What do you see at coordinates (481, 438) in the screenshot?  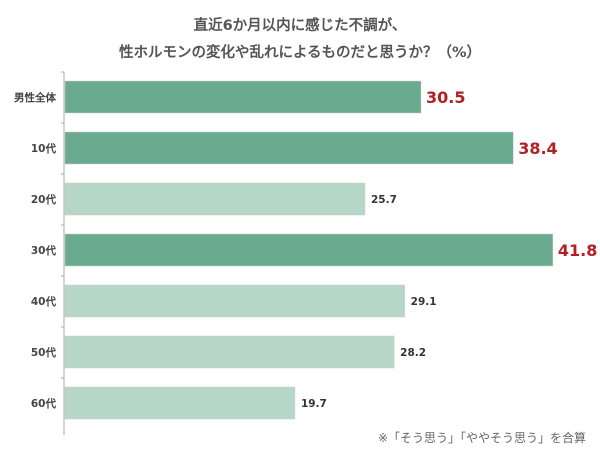 I see `chart-note: ※「そう思う」「ややそう思う」を合算` at bounding box center [481, 438].